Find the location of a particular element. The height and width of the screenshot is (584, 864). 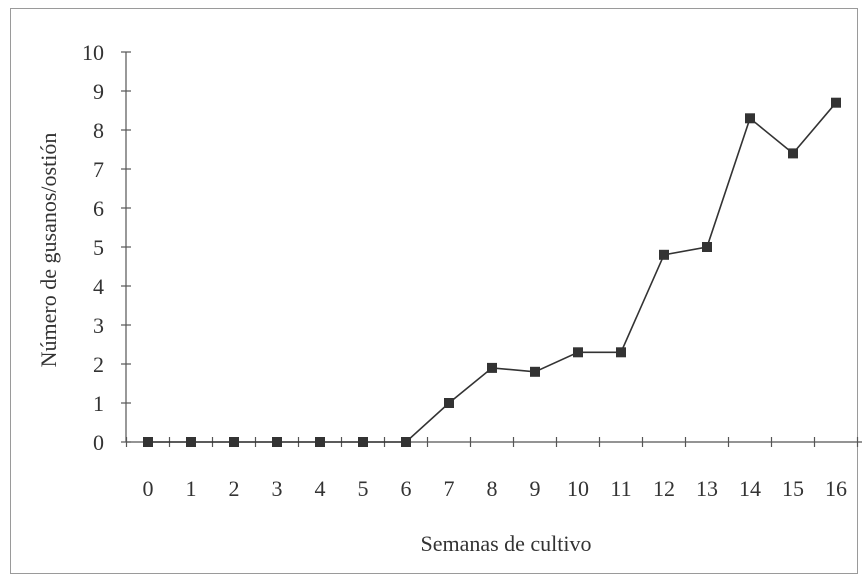

y-tick-label: 6 is located at coordinates (98, 208).